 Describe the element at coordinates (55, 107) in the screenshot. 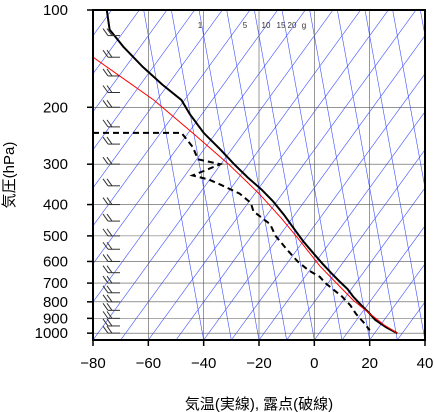

I see `y-tick-label: 200` at that location.